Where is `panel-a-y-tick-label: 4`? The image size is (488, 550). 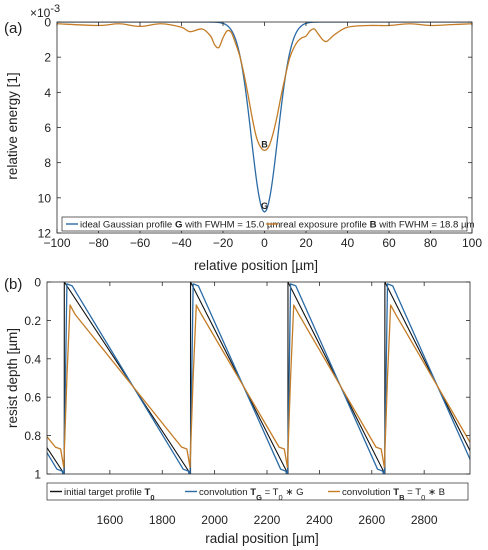 panel-a-y-tick-label: 4 is located at coordinates (47, 93).